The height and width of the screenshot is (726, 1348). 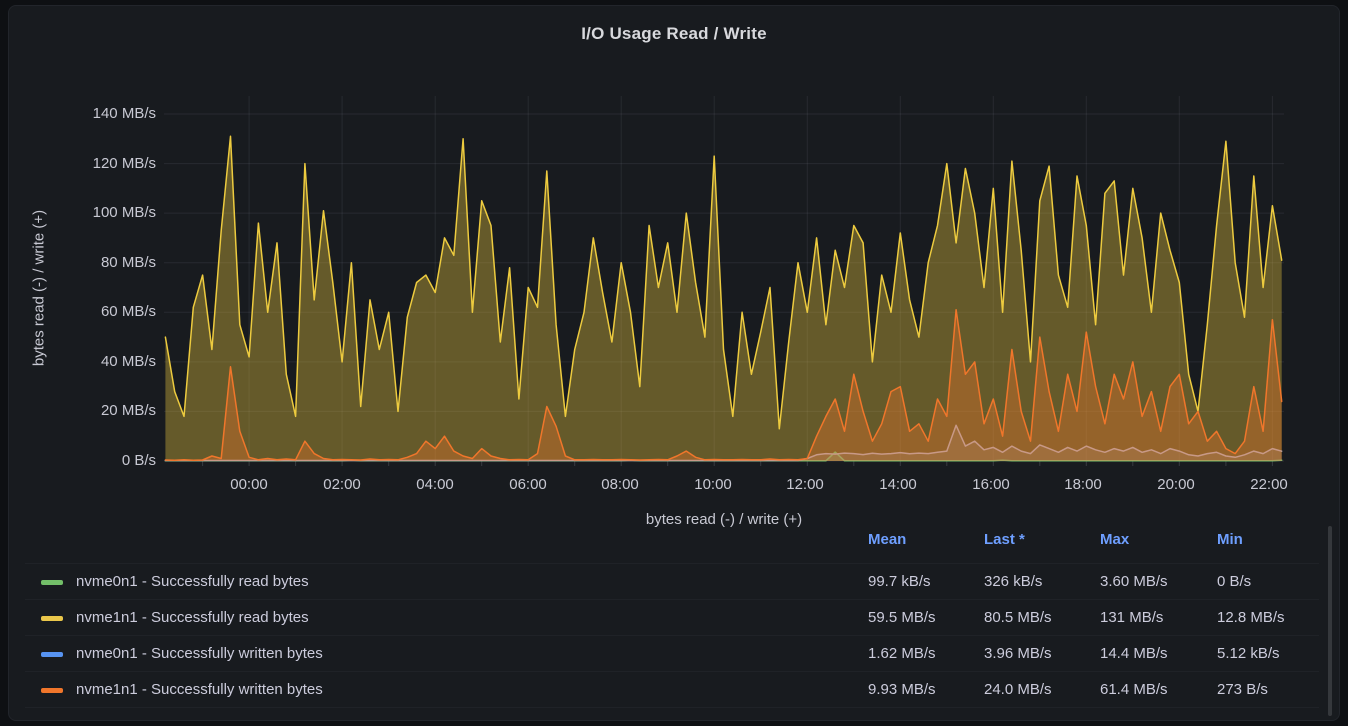 What do you see at coordinates (1018, 653) in the screenshot?
I see `stat-last: 3.96 MB/s` at bounding box center [1018, 653].